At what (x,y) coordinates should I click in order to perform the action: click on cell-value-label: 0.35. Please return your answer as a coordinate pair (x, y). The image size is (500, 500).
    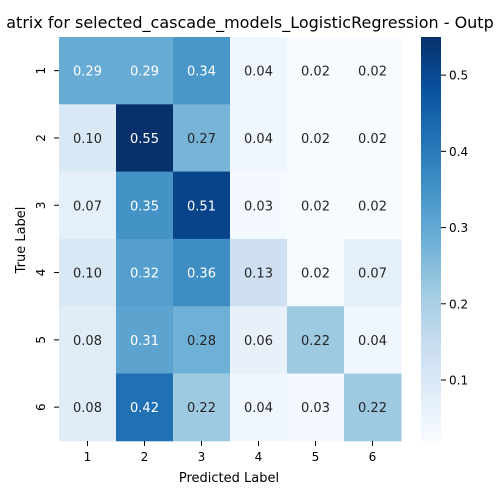
    Looking at the image, I should click on (144, 206).